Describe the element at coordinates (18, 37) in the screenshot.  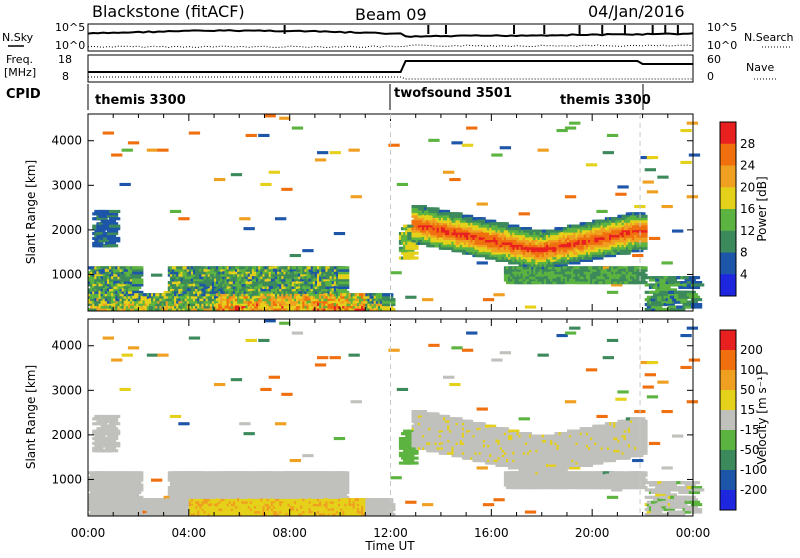
I see `nsky-label: N.Sky` at that location.